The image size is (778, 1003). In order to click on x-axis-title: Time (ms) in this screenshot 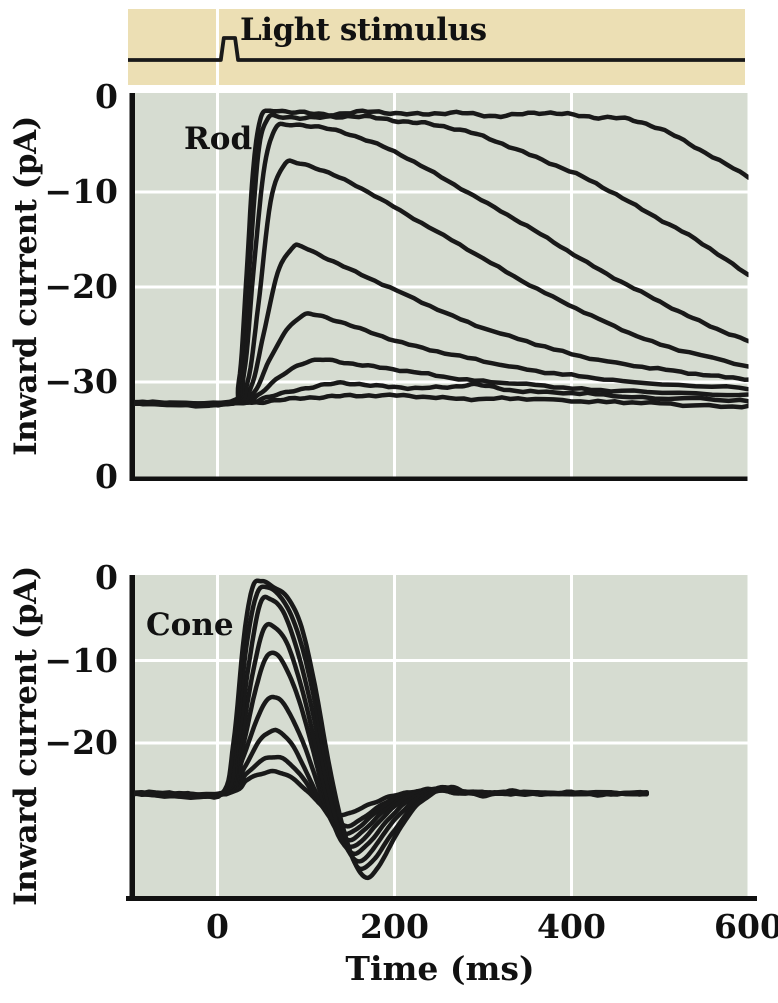, I will do `click(440, 968)`.